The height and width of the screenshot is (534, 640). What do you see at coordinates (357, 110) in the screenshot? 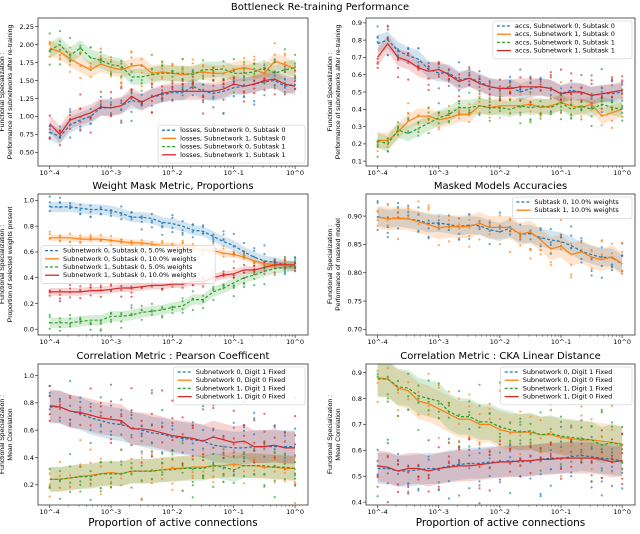
I see `y-tick-label: 0.4` at bounding box center [357, 110].